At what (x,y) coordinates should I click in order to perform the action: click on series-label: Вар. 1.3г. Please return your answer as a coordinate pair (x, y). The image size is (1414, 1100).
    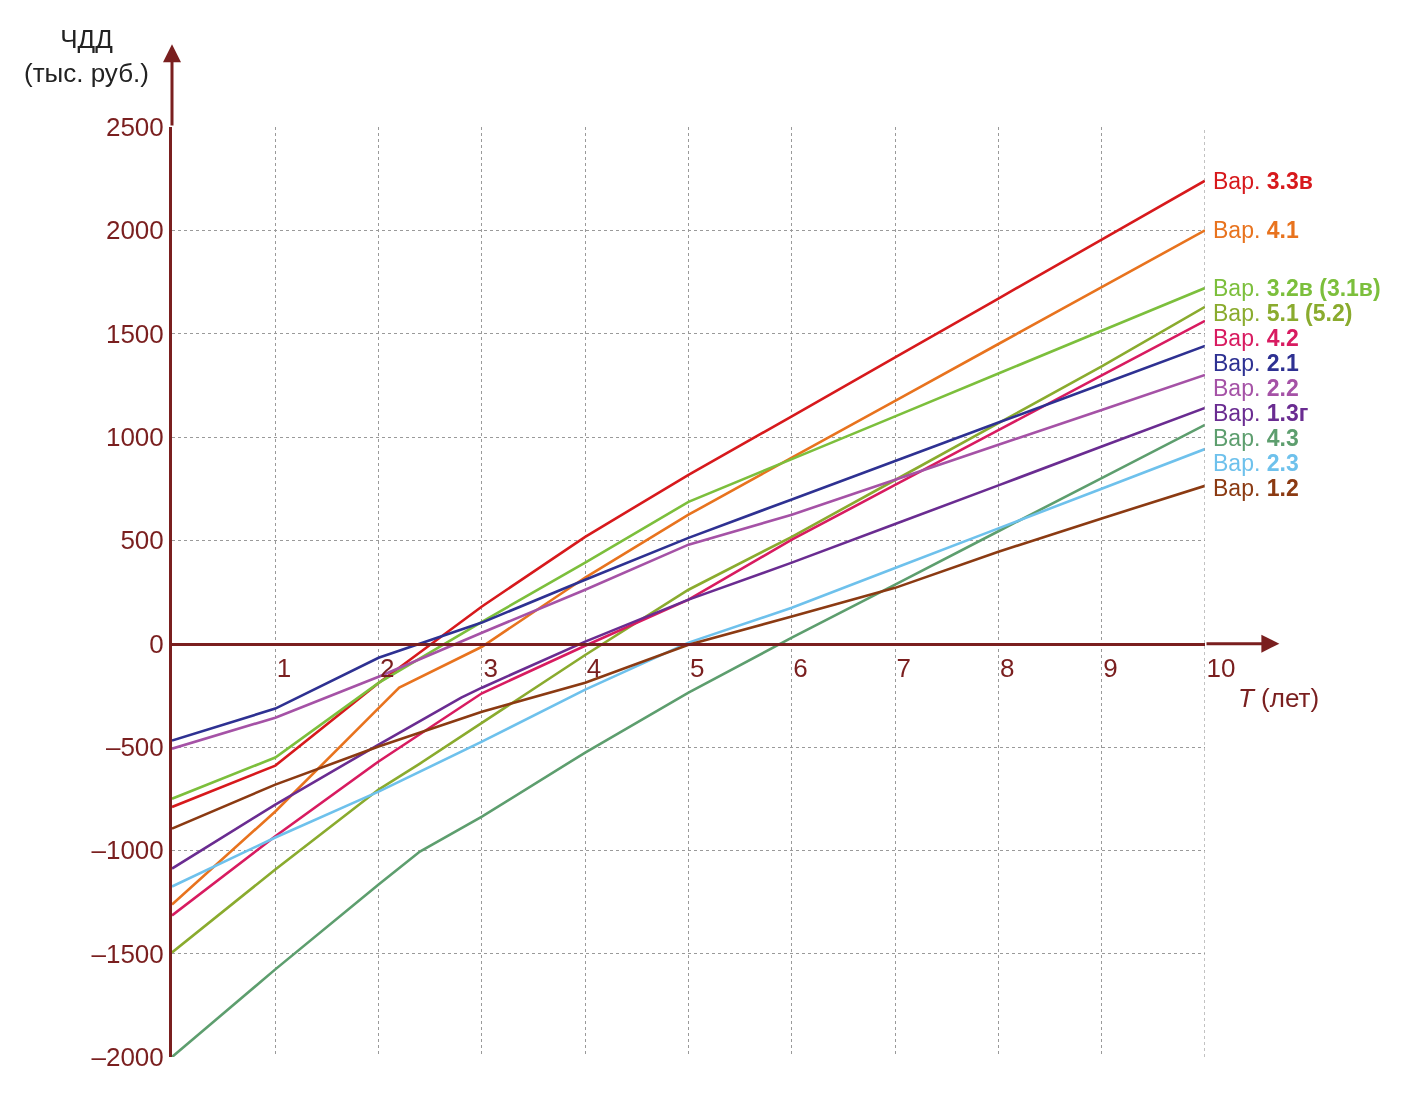
    Looking at the image, I should click on (1261, 413).